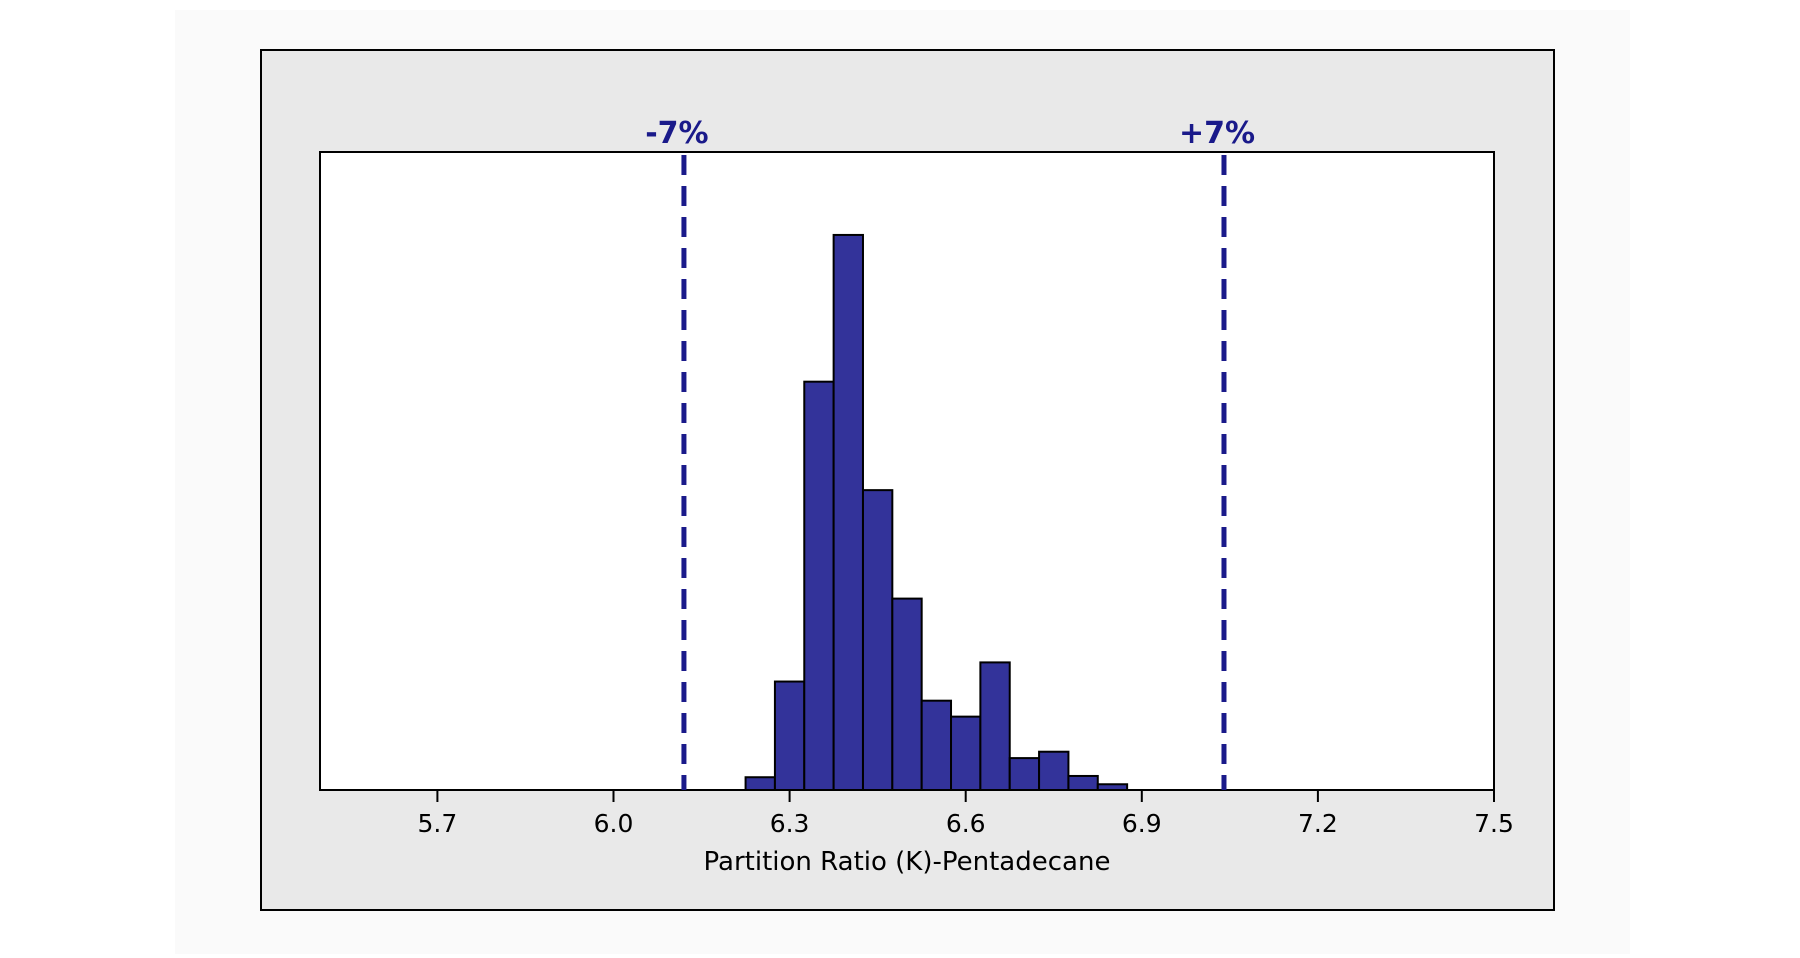  What do you see at coordinates (438, 823) in the screenshot?
I see `x-tick-label: 5.7` at bounding box center [438, 823].